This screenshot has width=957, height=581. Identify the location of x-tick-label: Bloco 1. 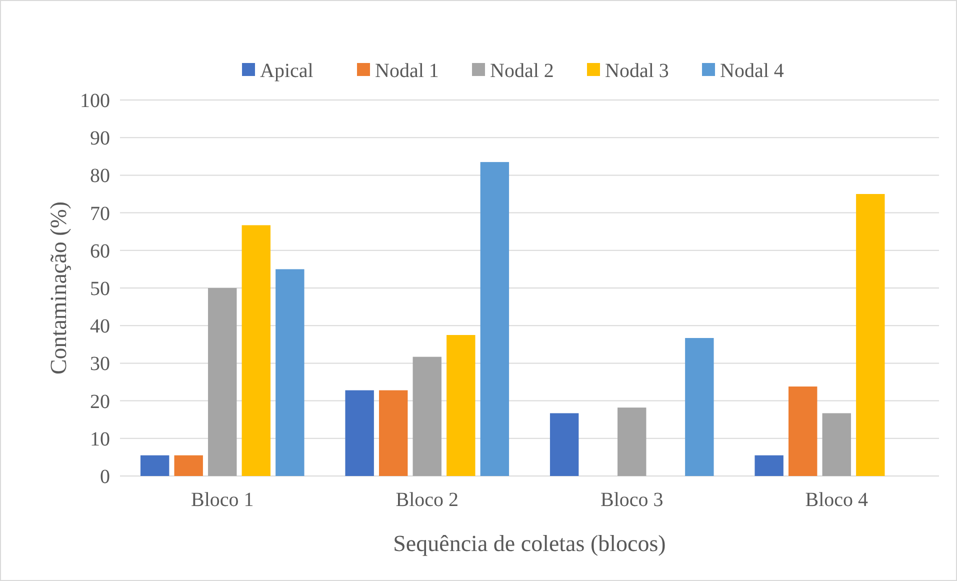
(222, 500).